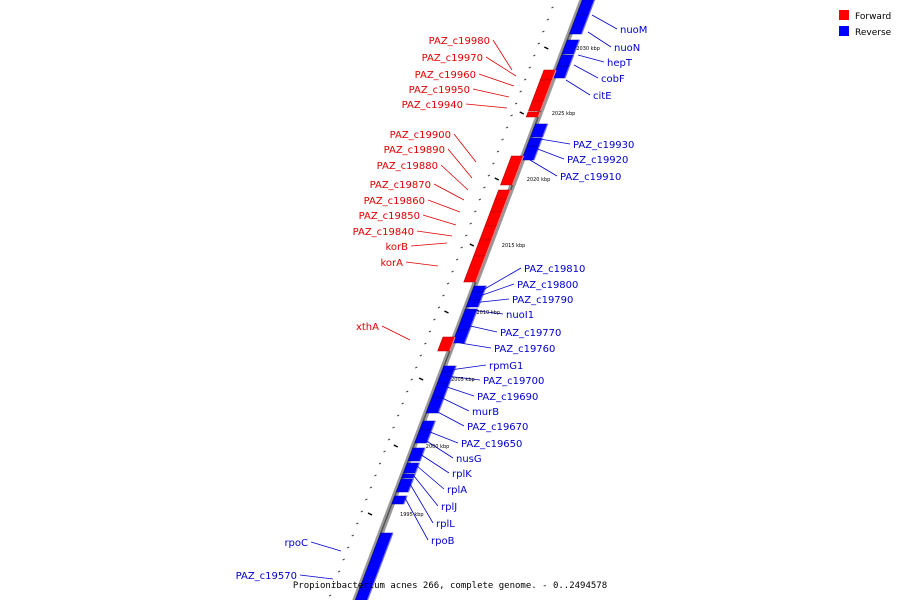 This screenshot has width=900, height=600. I want to click on gene-label-reverse: PAZ_c19920, so click(597, 160).